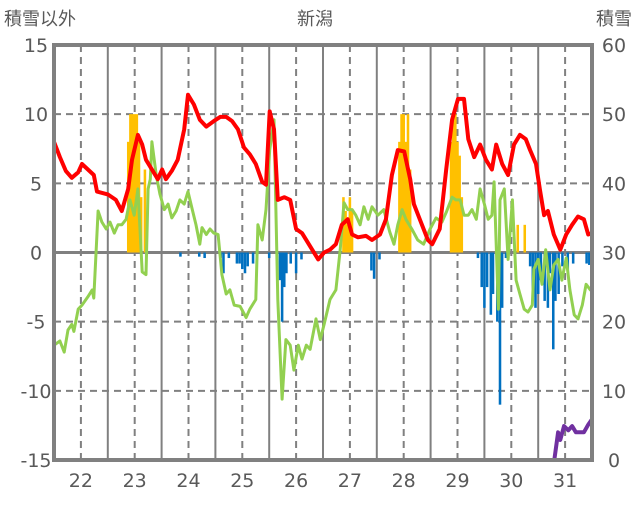 This screenshot has height=505, width=636. Describe the element at coordinates (36, 46) in the screenshot. I see `y-left-tick-label: 15` at that location.